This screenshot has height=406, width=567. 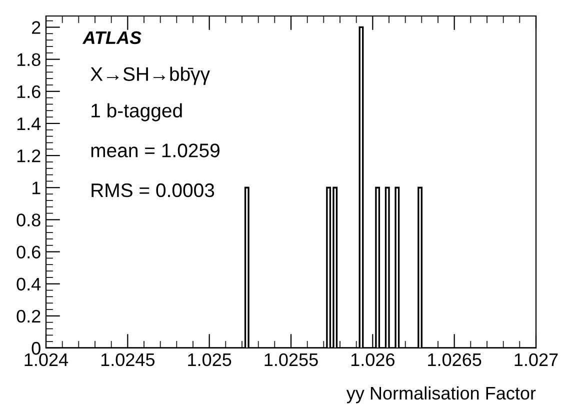 What do you see at coordinates (28, 155) in the screenshot?
I see `y-tick-label: 1.2` at bounding box center [28, 155].